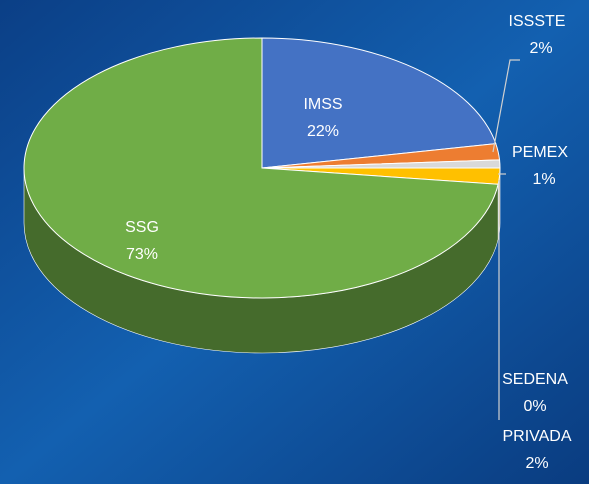  What do you see at coordinates (506, 239) in the screenshot?
I see `leader-lines` at bounding box center [506, 239].